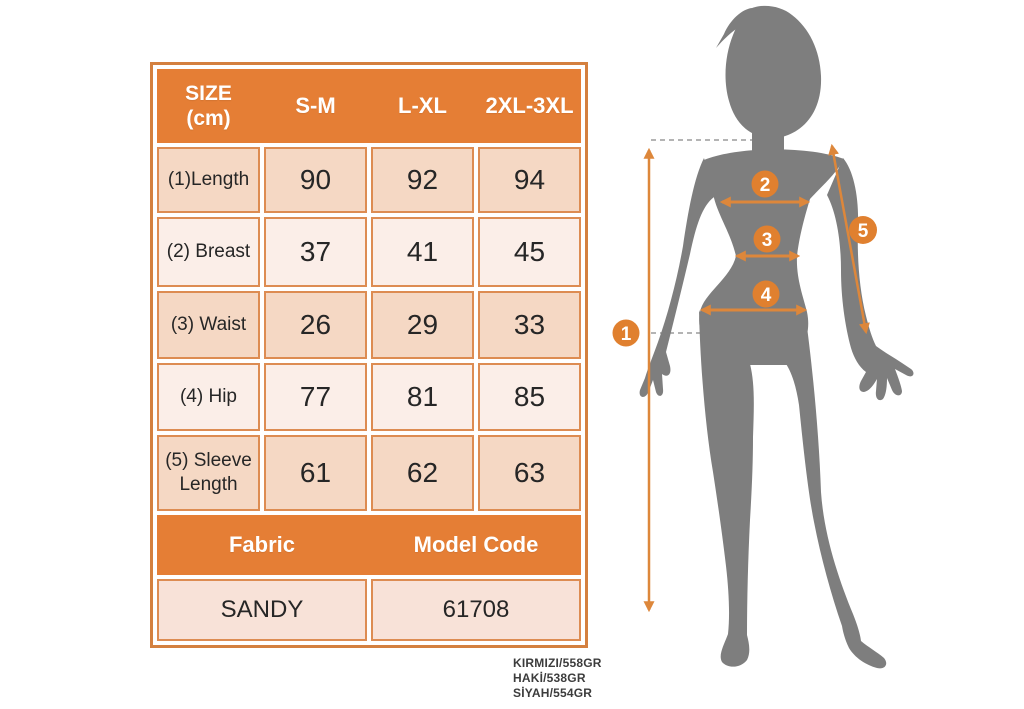 Image resolution: width=1024 pixels, height=709 pixels. Describe the element at coordinates (315, 397) in the screenshot. I see `value-hip-s-m: 77` at that location.